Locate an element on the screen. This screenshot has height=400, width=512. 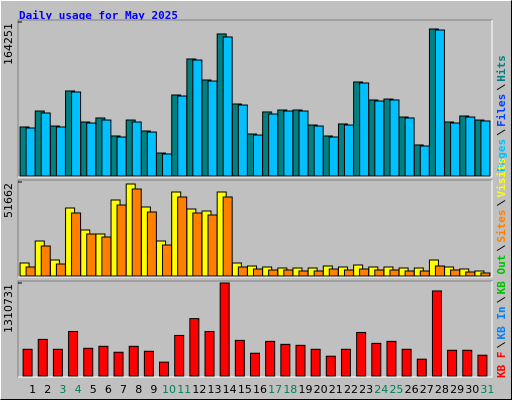
y-tick-label: 164251 is located at coordinates (8, 44).